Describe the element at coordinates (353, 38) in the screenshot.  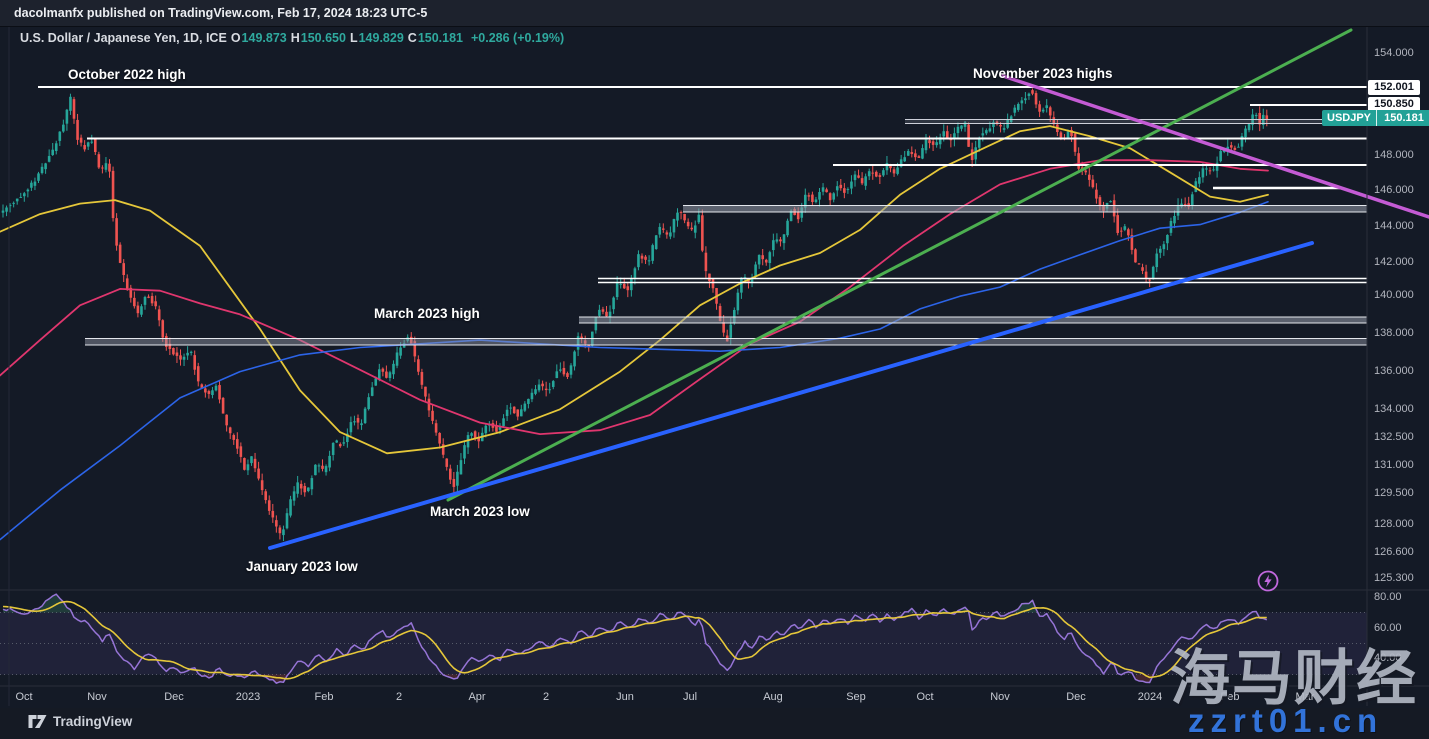
I see `ohlc-key-L: L` at that location.